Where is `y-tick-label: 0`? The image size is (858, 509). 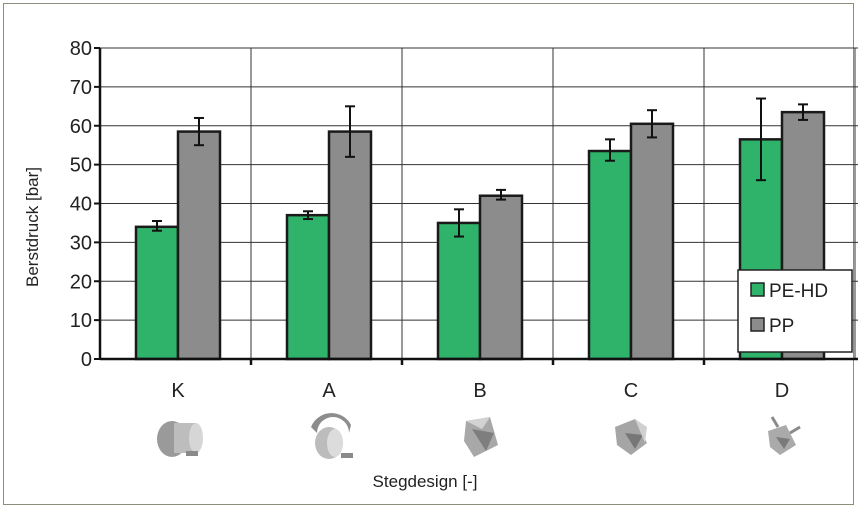
y-tick-label: 0 is located at coordinates (86, 360).